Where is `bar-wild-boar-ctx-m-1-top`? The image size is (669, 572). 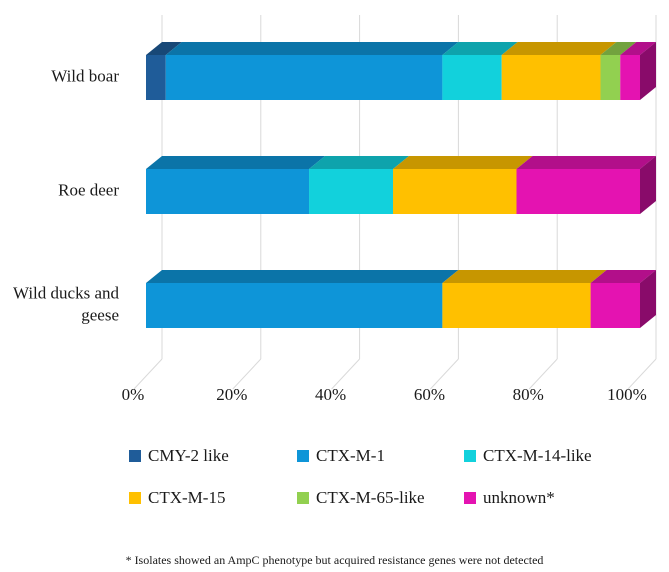
bar-wild-boar-ctx-m-1-top is located at coordinates (312, 48).